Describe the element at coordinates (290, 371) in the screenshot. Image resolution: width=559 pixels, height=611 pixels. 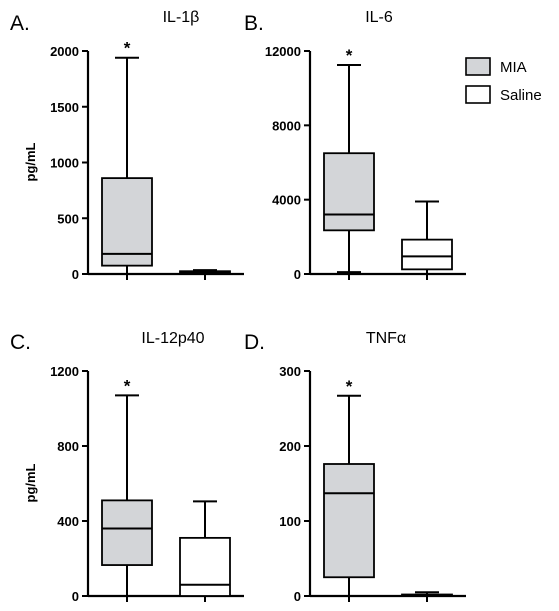
I see `y-tick-label: 300` at that location.